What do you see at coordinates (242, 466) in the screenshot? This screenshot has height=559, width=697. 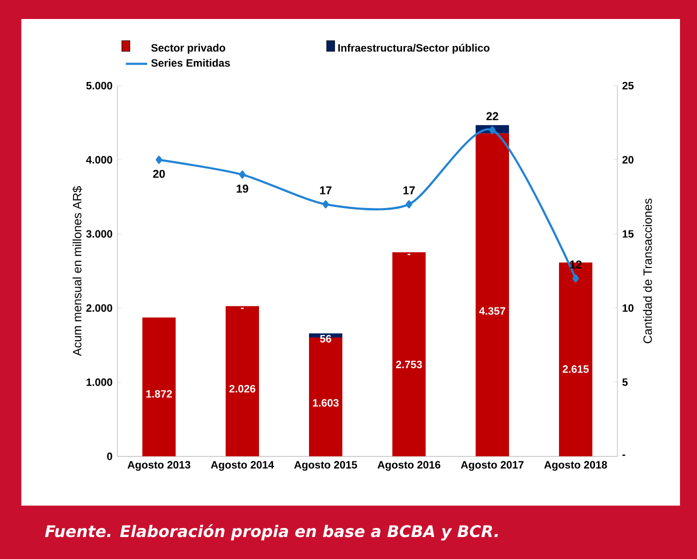 I see `x-tick-label: Agosto 2014` at bounding box center [242, 466].